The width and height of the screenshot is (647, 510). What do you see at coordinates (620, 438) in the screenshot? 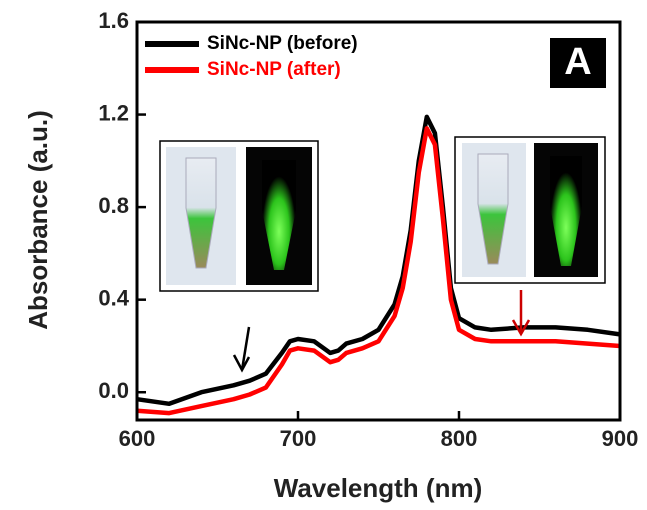
I see `x-tick-label: 900` at bounding box center [620, 438].